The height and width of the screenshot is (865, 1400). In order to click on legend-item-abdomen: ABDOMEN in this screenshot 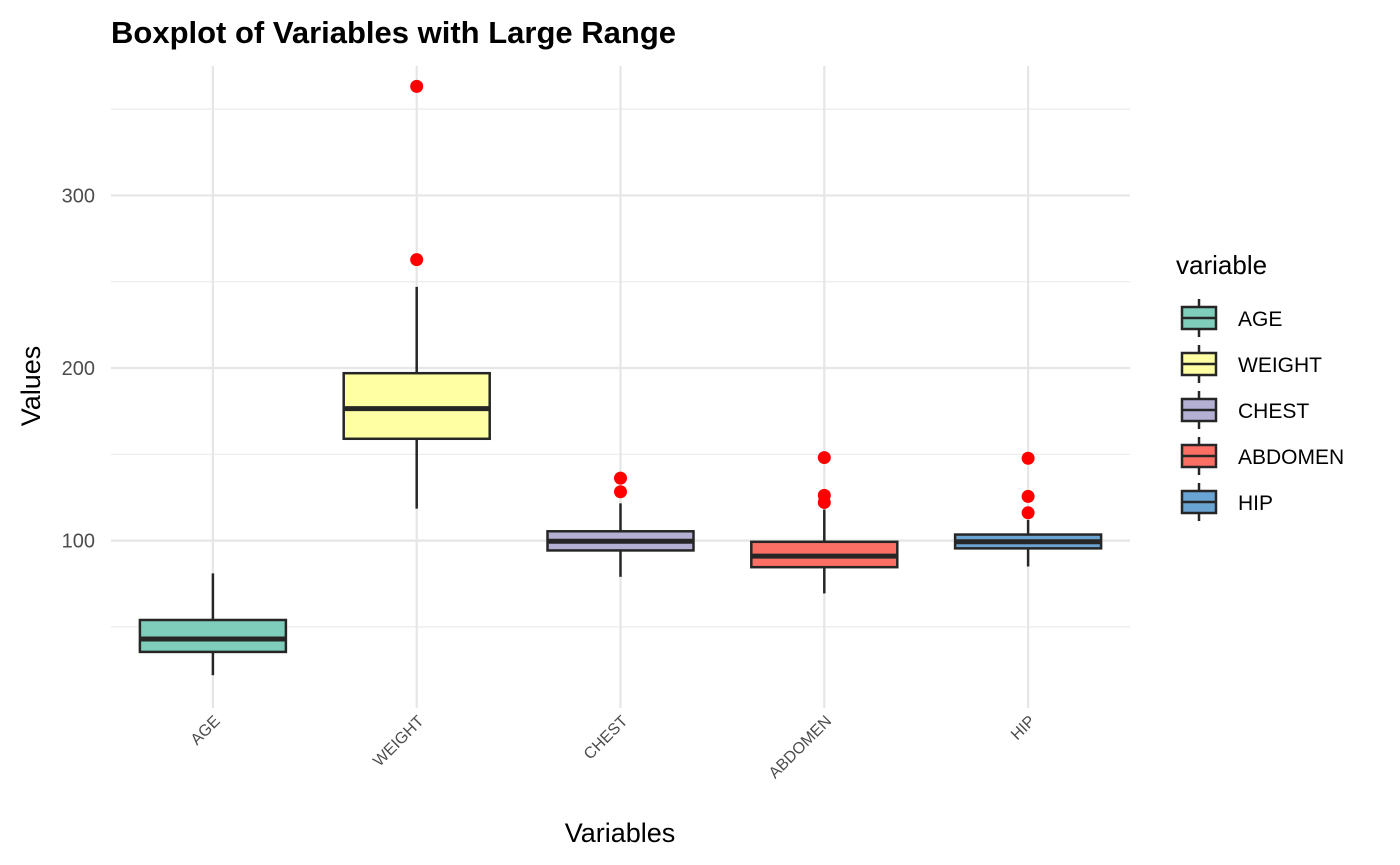, I will do `click(1262, 456)`.